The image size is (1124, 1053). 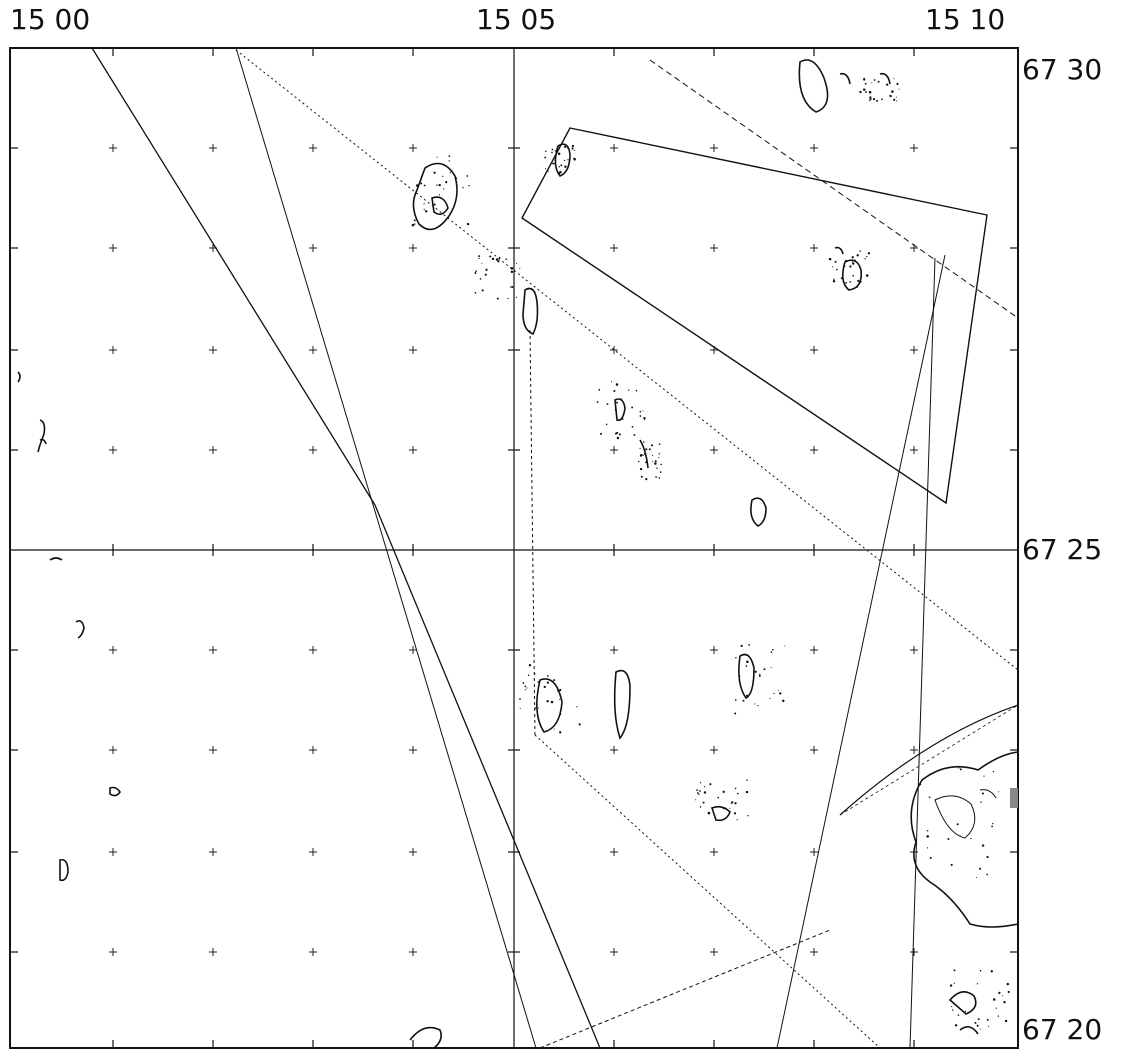 I want to click on island-south-west, so click(x=549, y=705).